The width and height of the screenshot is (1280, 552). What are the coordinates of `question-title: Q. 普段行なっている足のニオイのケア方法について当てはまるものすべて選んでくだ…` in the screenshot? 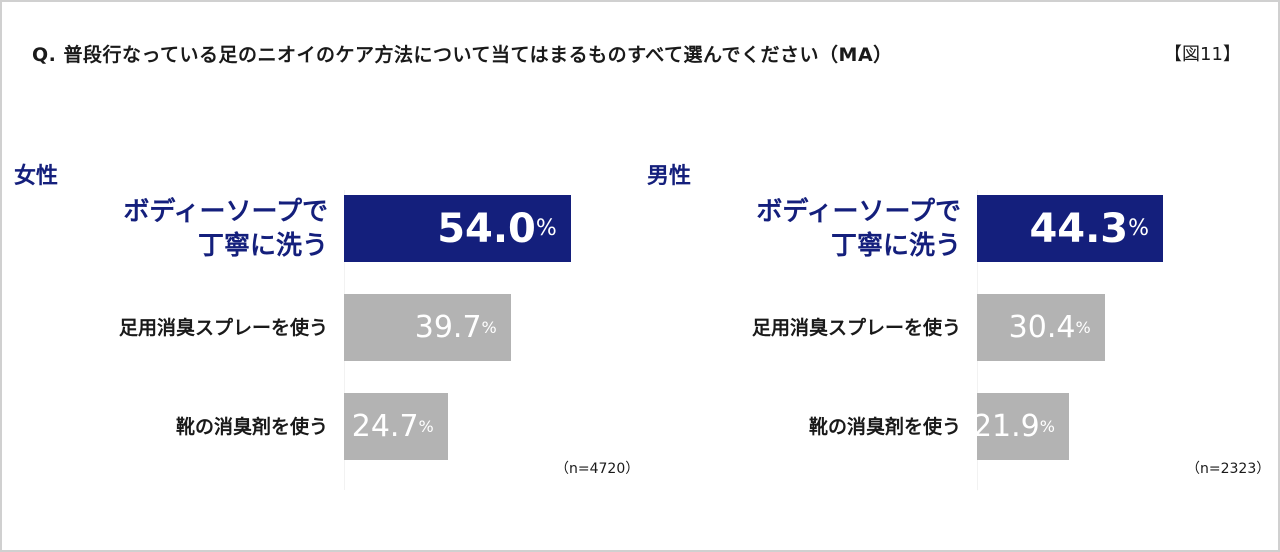 It's located at (462, 55).